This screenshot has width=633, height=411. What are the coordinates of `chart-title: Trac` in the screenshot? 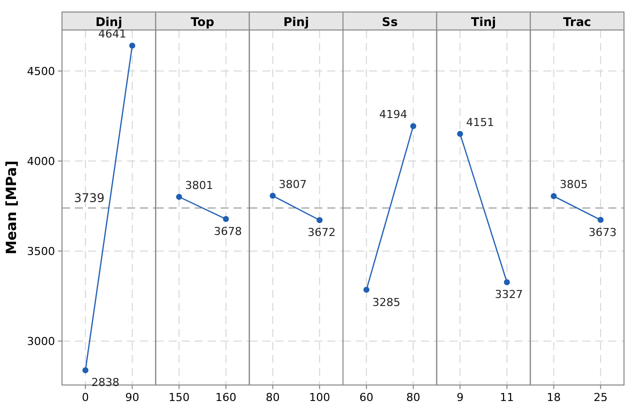 It's located at (577, 22).